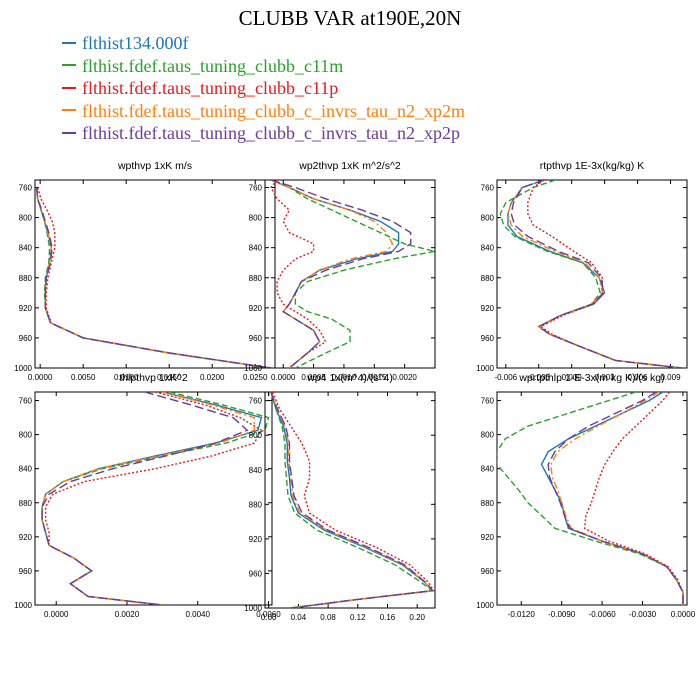 This screenshot has width=700, height=700. I want to click on x-tick-label: 0.0005, so click(313, 377).